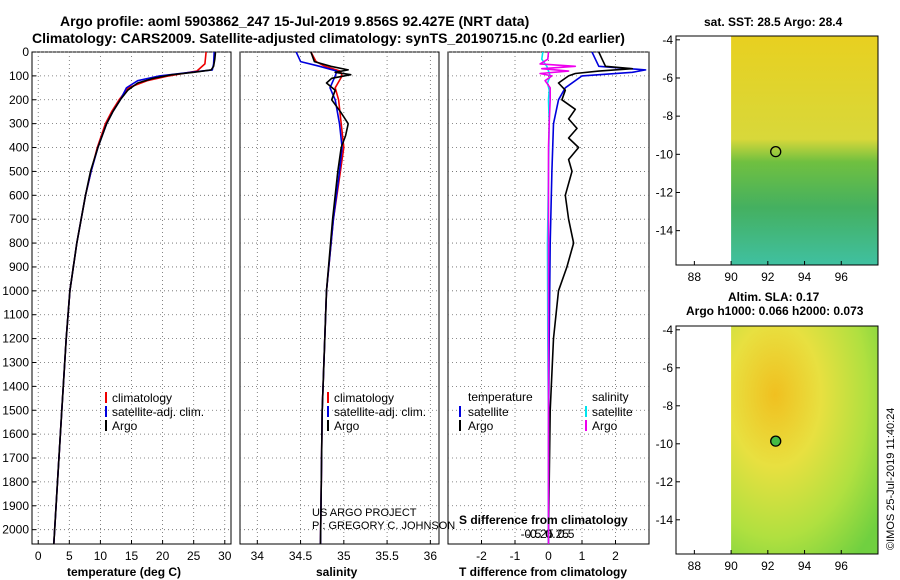 Image resolution: width=900 pixels, height=580 pixels. What do you see at coordinates (566, 534) in the screenshot?
I see `stick-label: 0.5` at bounding box center [566, 534].